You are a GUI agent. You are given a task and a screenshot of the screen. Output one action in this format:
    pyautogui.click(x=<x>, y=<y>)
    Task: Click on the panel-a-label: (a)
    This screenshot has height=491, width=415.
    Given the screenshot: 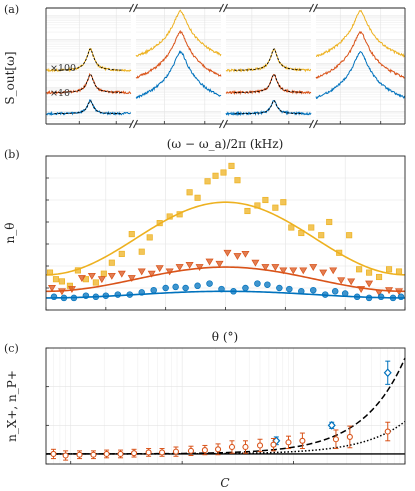 What is the action you would take?
    pyautogui.click(x=11, y=9)
    